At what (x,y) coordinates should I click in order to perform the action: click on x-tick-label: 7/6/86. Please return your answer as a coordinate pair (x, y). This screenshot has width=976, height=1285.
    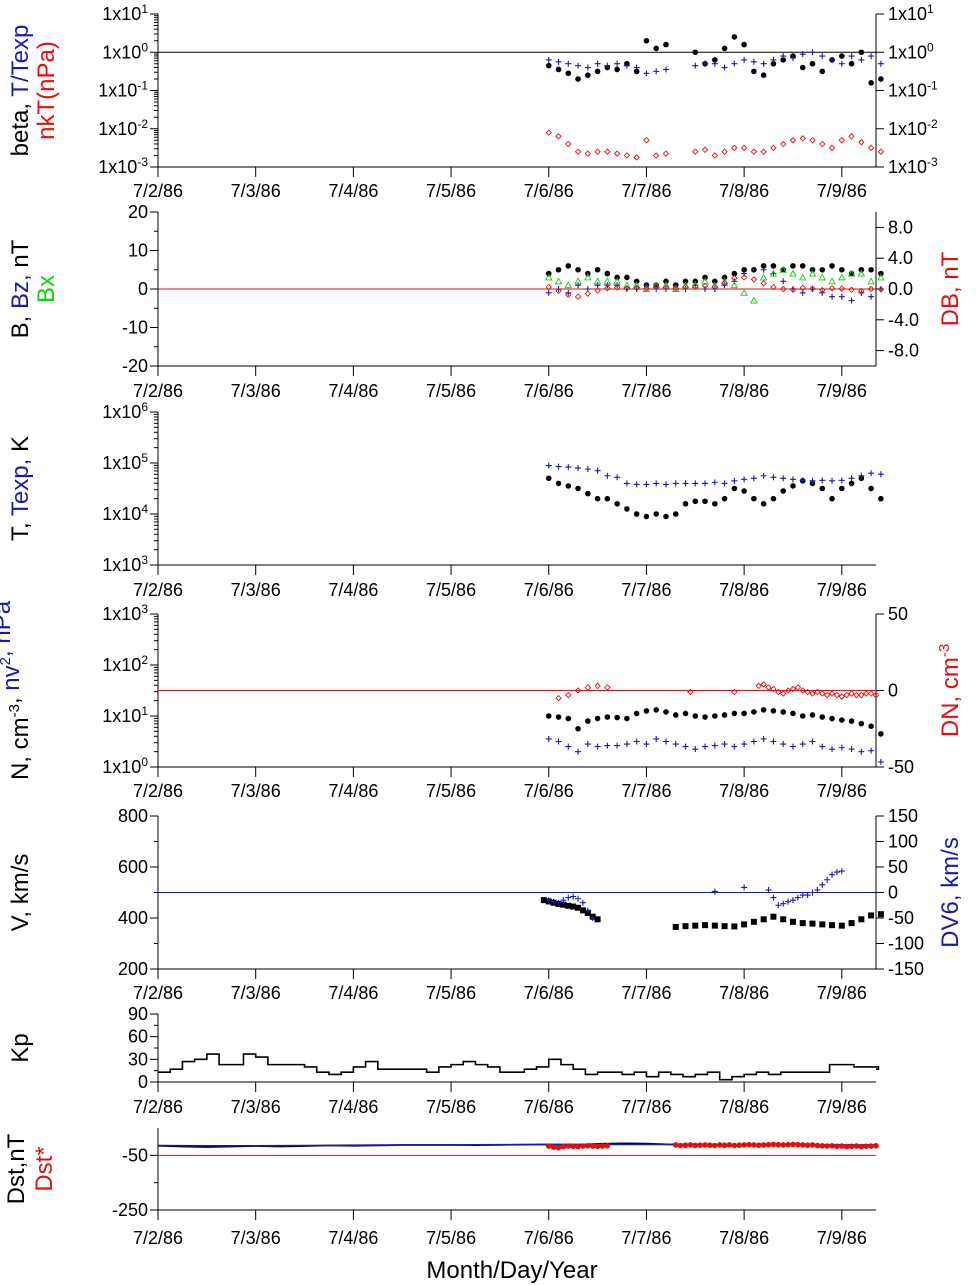
    Looking at the image, I should click on (549, 590).